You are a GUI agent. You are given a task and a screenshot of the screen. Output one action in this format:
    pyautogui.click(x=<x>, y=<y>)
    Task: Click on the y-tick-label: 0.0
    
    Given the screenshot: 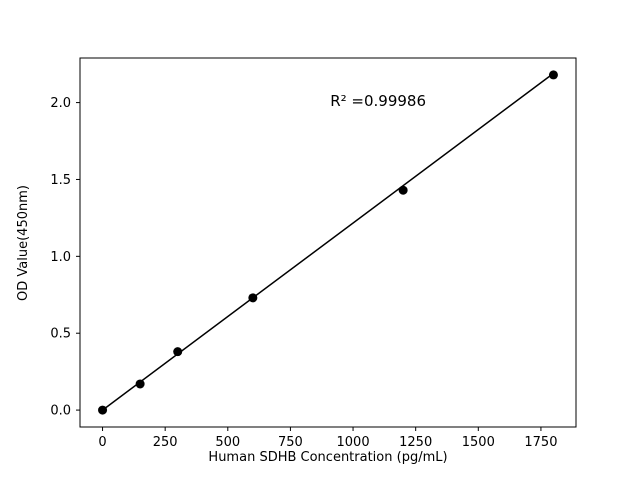 What is the action you would take?
    pyautogui.click(x=60, y=411)
    